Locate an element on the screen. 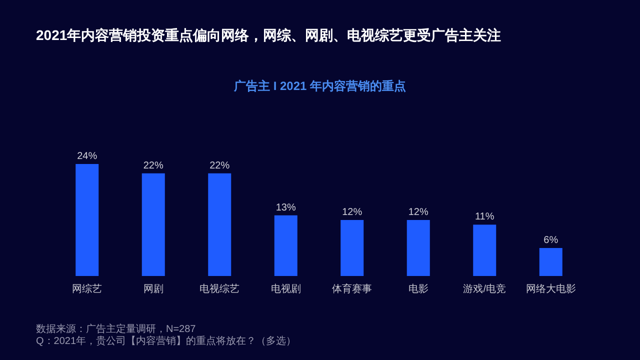 The height and width of the screenshot is (360, 640). annotation: 数据来源：广告主定量调研，N=287 is located at coordinates (116, 329).